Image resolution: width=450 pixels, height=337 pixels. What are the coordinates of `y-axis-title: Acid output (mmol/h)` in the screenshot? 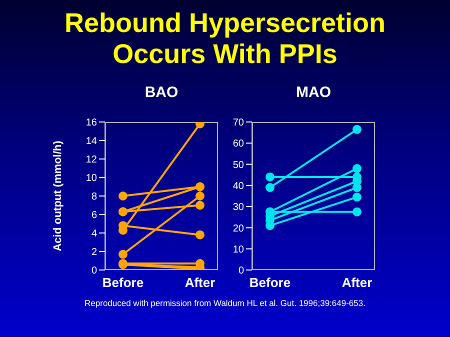 It's located at (58, 196).